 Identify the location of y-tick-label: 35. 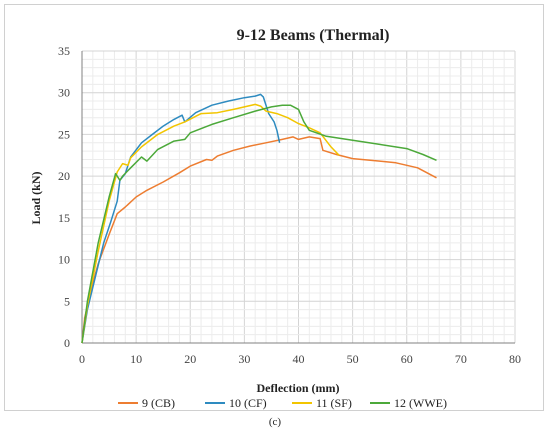
(64, 51).